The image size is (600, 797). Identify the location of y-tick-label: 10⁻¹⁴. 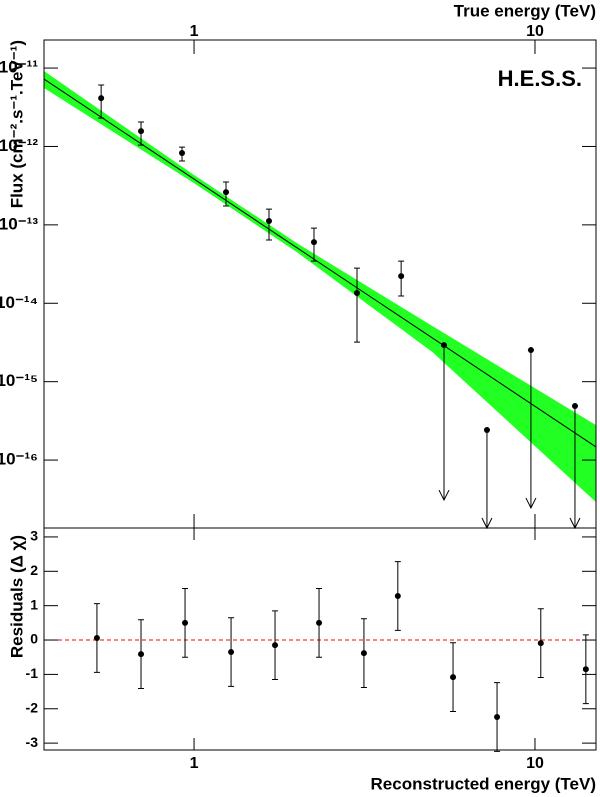
(19, 302).